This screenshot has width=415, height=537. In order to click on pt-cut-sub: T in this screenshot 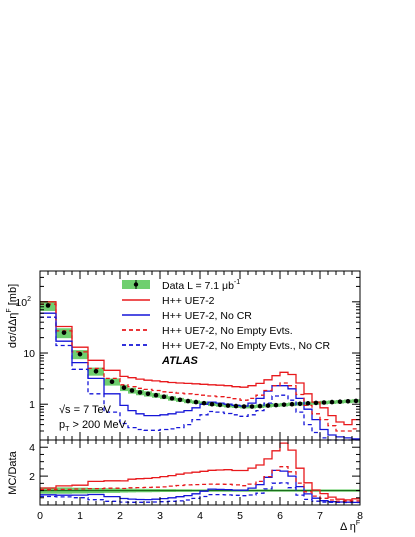, I will do `click(67, 429)`.